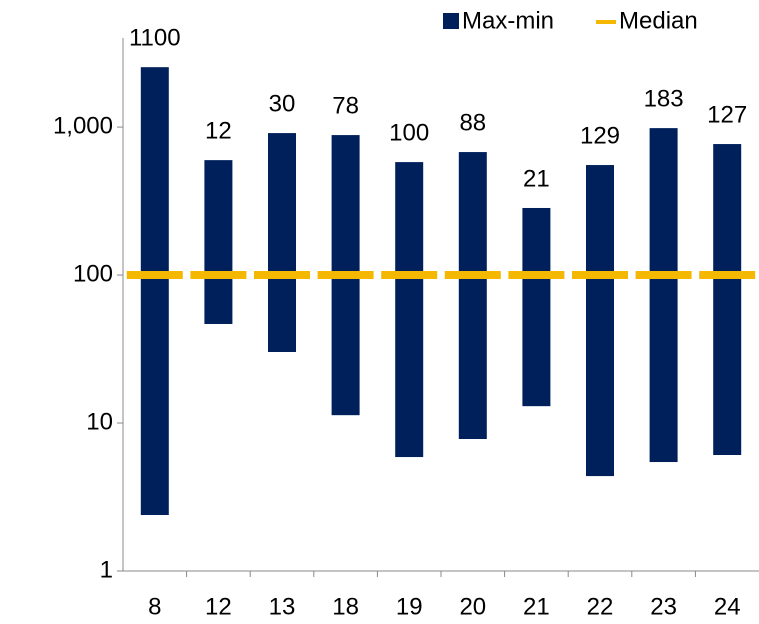 The width and height of the screenshot is (759, 624). I want to click on x-tick-label: 22, so click(600, 606).